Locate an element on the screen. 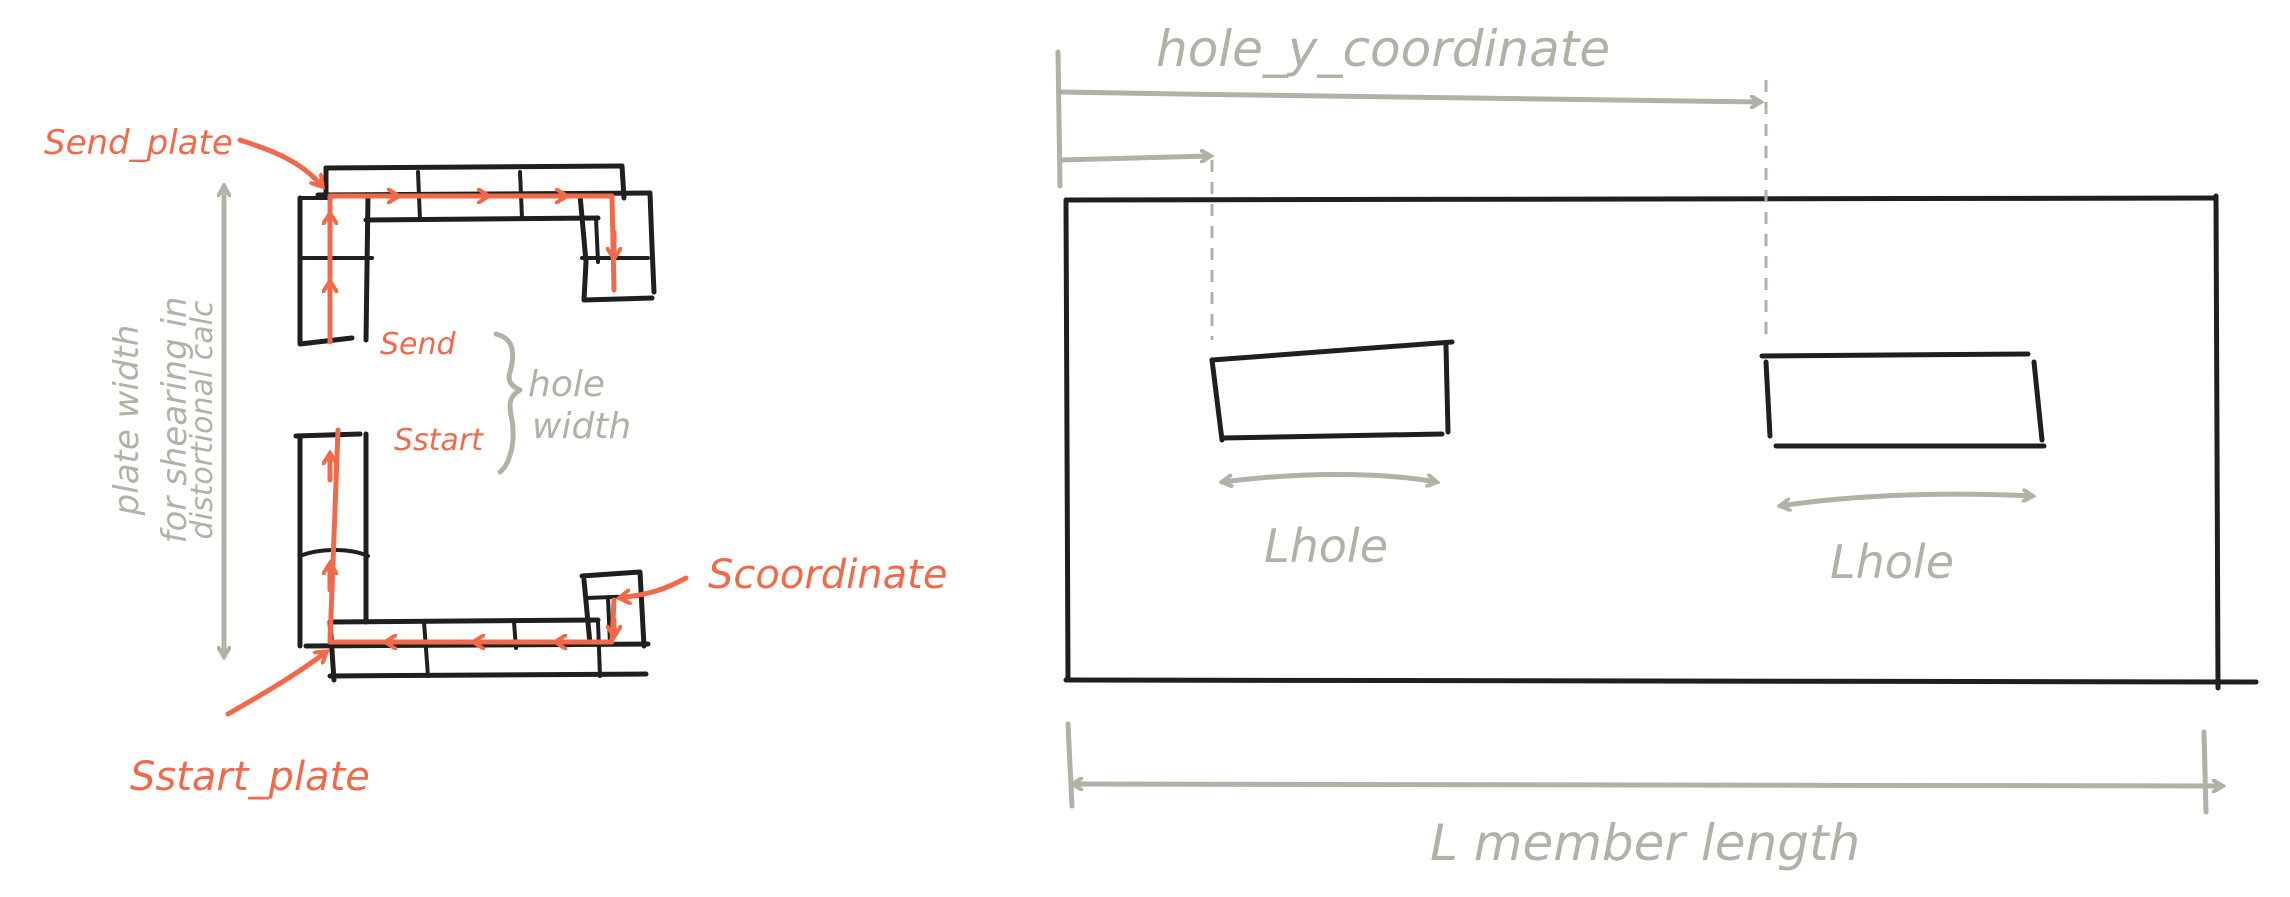 This screenshot has height=897, width=2290. label-hole-width-1: hole is located at coordinates (566, 384).